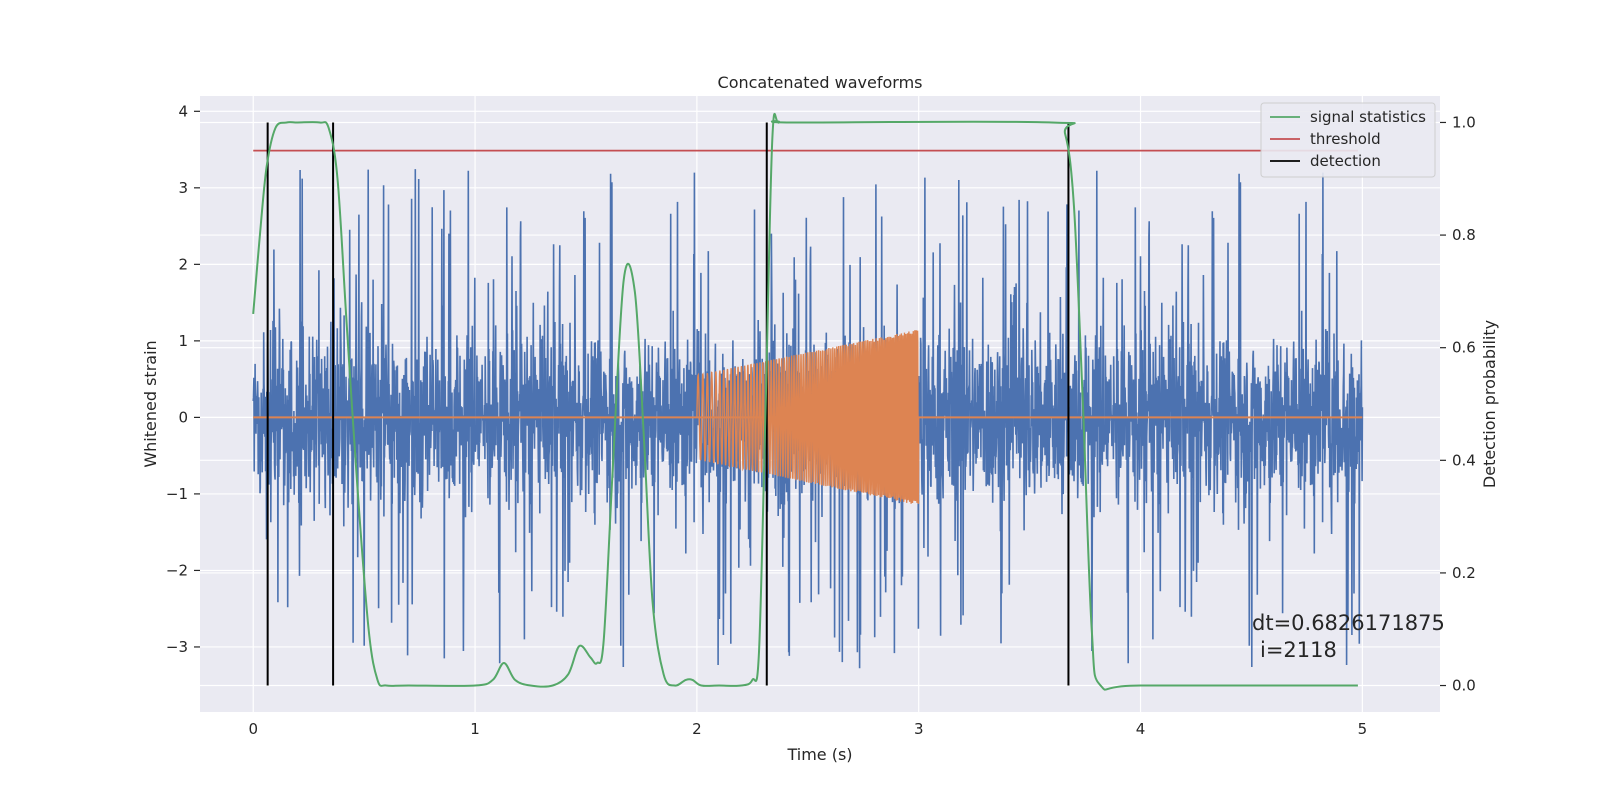  I want to click on x-axis-label: Time (s), so click(819, 754).